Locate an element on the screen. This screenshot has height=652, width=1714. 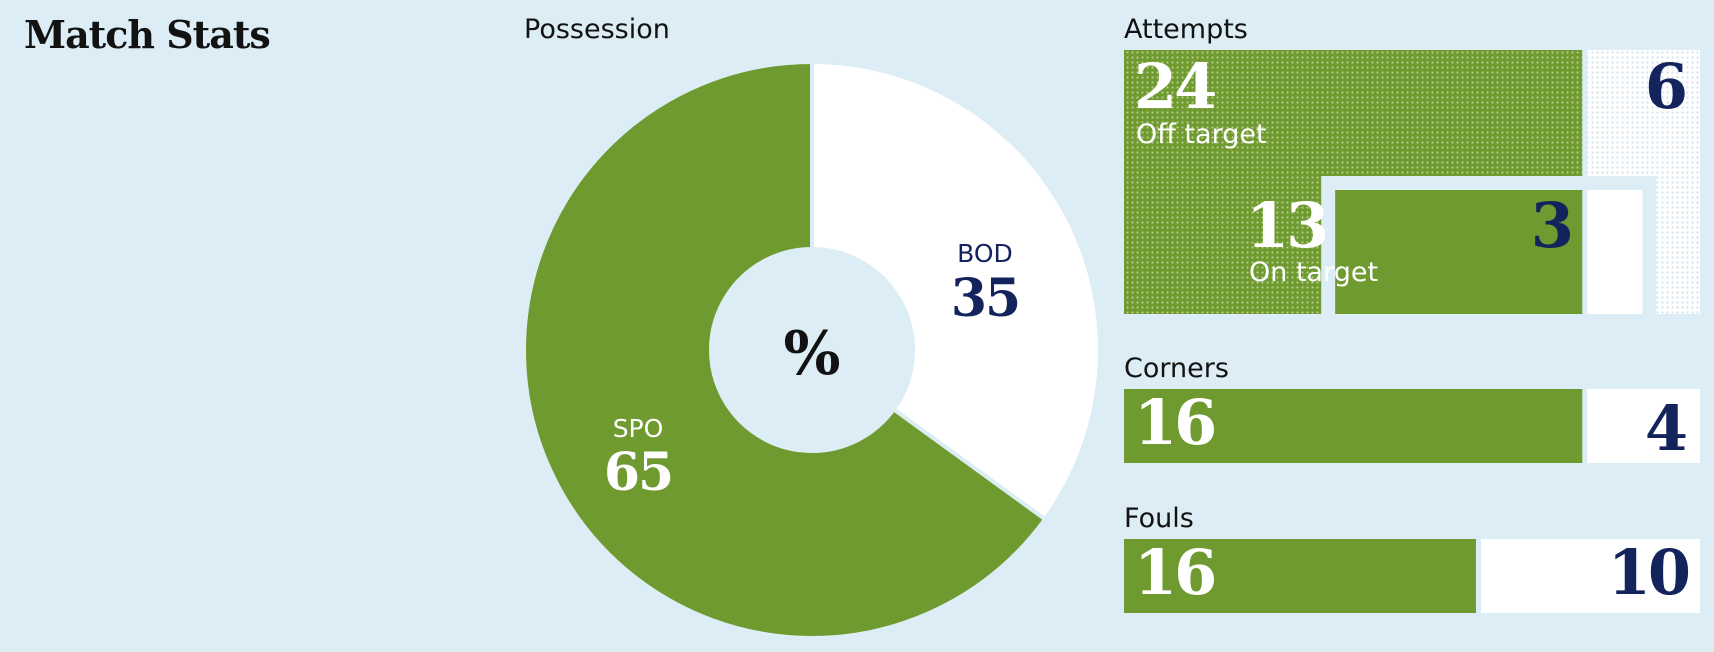
possession-title: Possession is located at coordinates (597, 29).